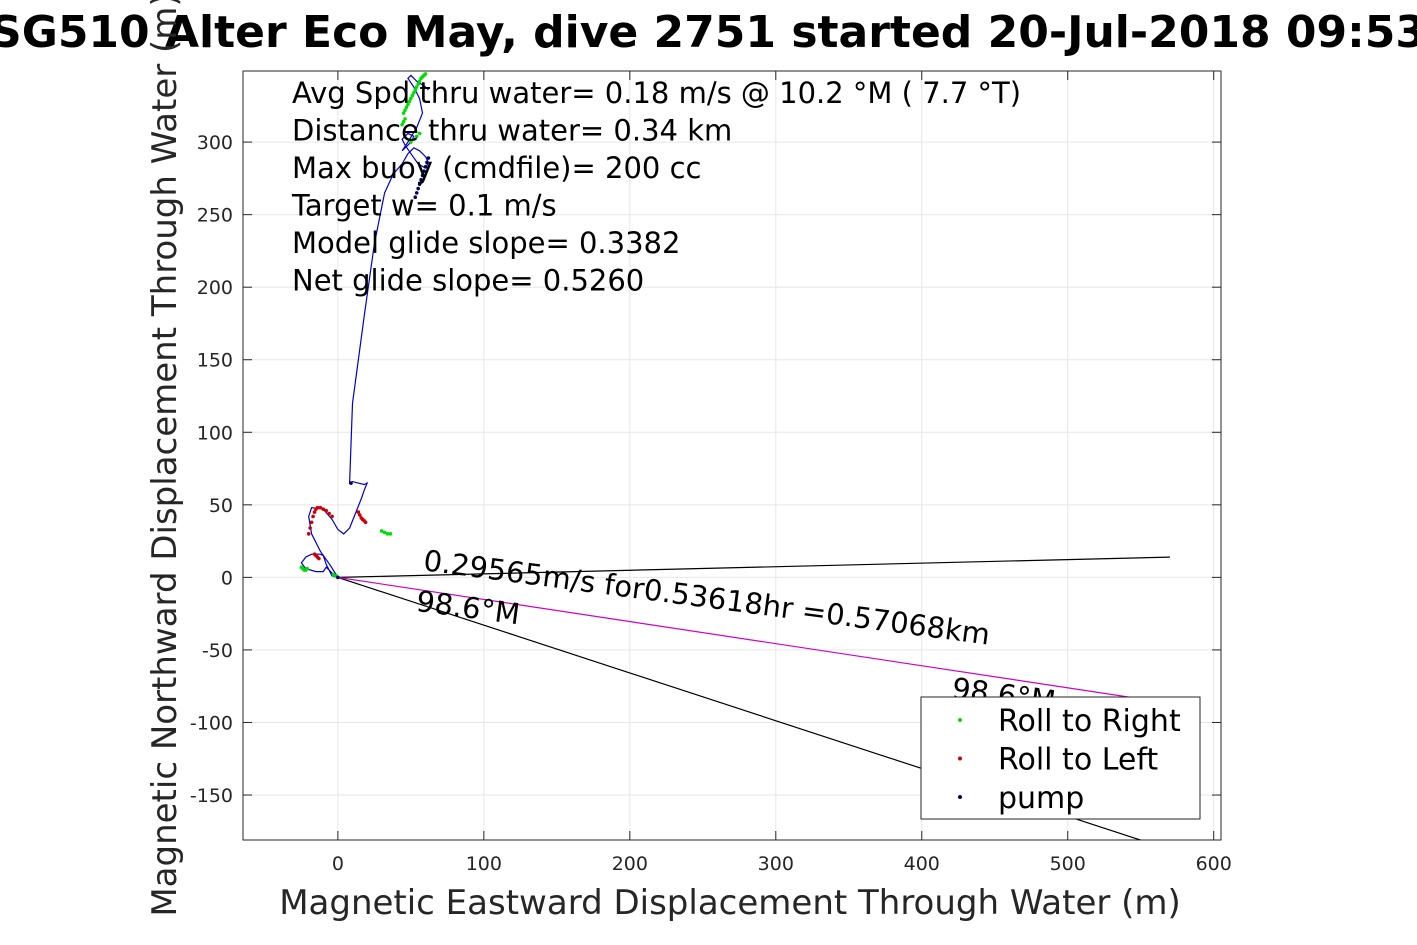  I want to click on stats-line: Max buoy (cmdfile)= 200 cc, so click(496, 168).